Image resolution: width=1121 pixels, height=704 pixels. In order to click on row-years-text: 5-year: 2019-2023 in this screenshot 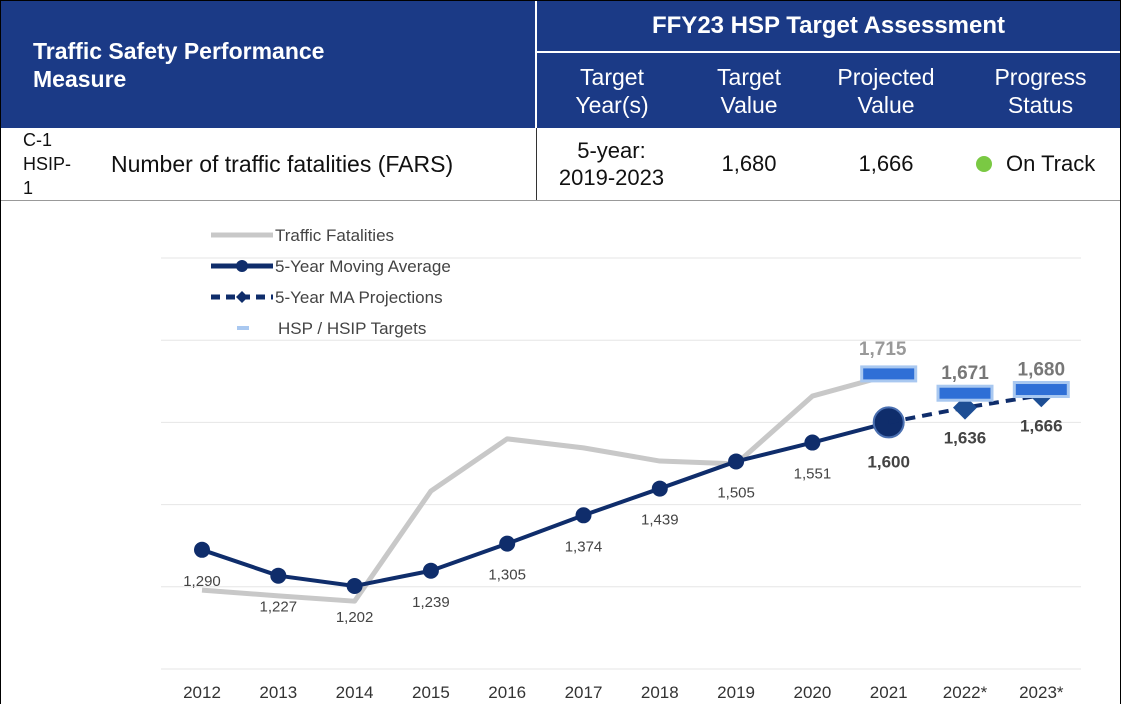, I will do `click(611, 164)`.